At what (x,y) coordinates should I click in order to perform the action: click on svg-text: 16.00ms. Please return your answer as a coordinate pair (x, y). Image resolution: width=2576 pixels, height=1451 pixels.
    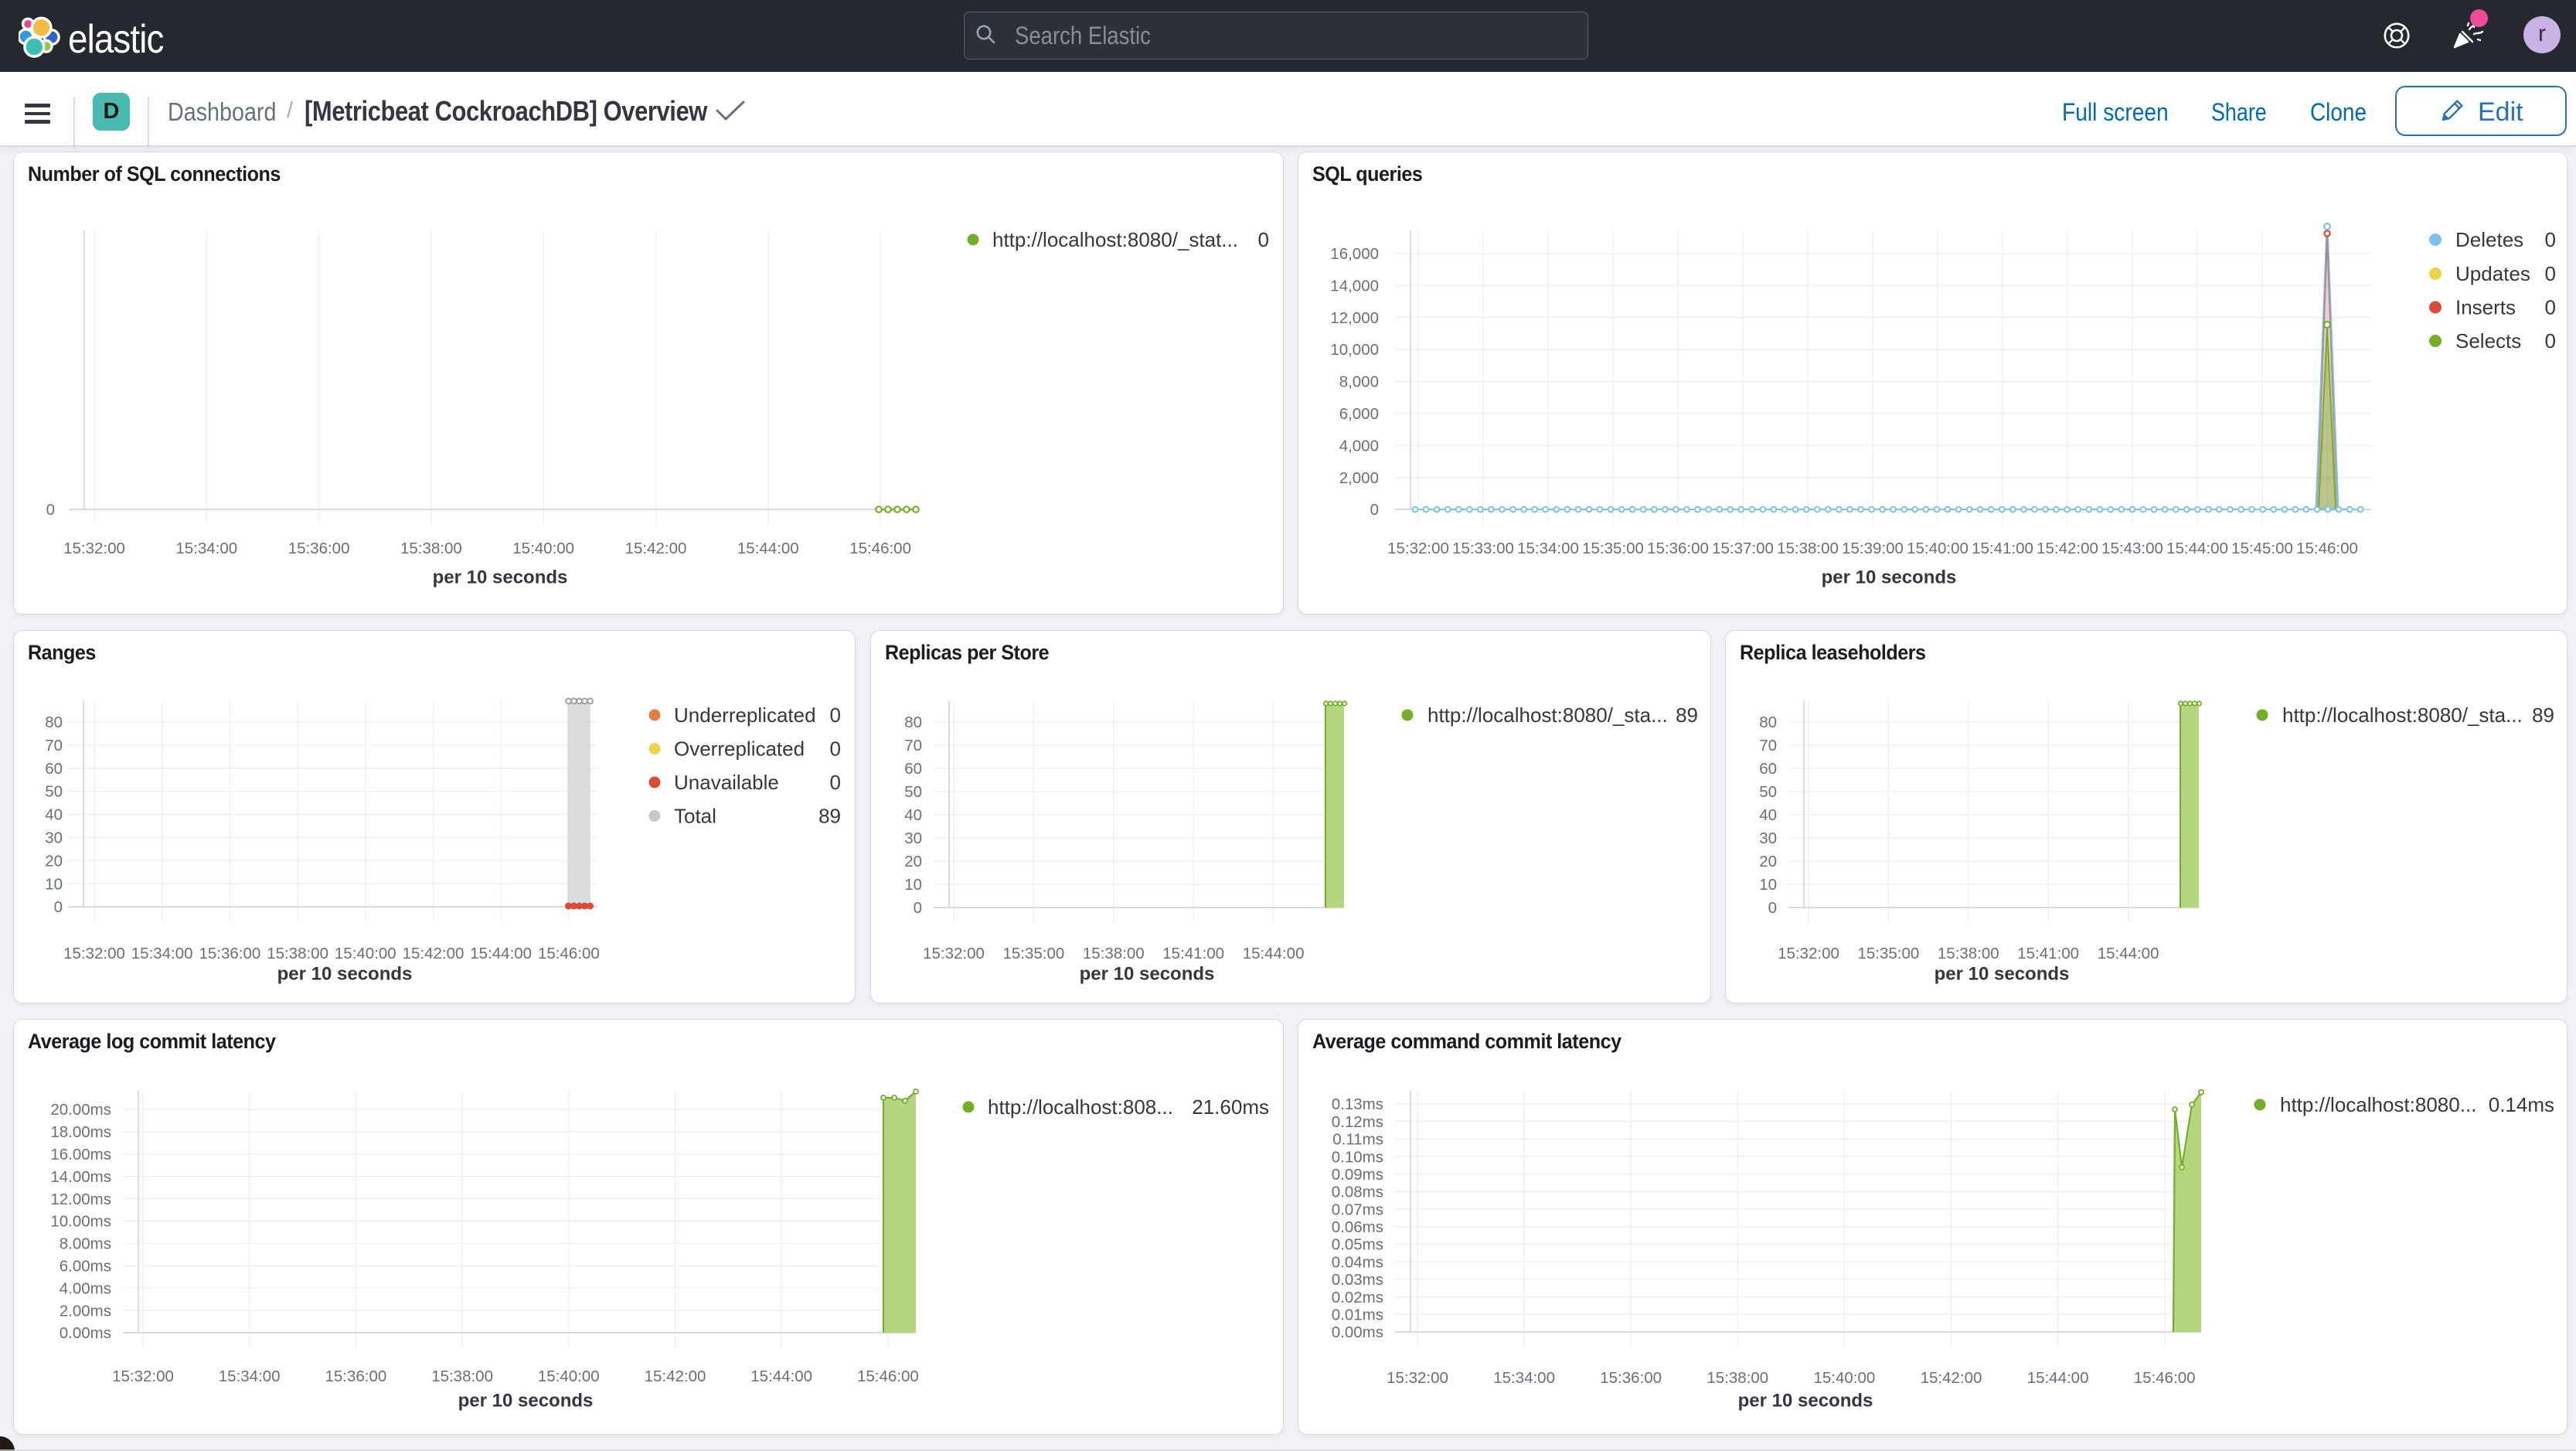
    Looking at the image, I should click on (80, 1154).